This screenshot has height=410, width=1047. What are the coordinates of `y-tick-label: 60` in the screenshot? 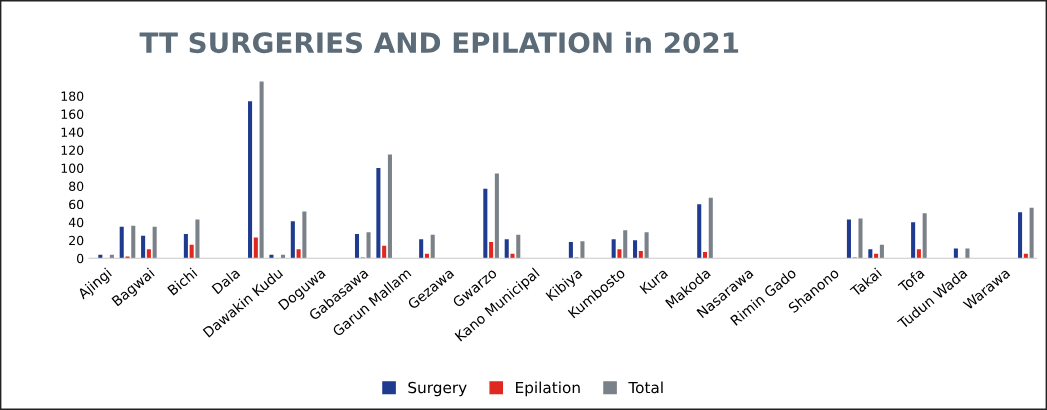 It's located at (76, 204).